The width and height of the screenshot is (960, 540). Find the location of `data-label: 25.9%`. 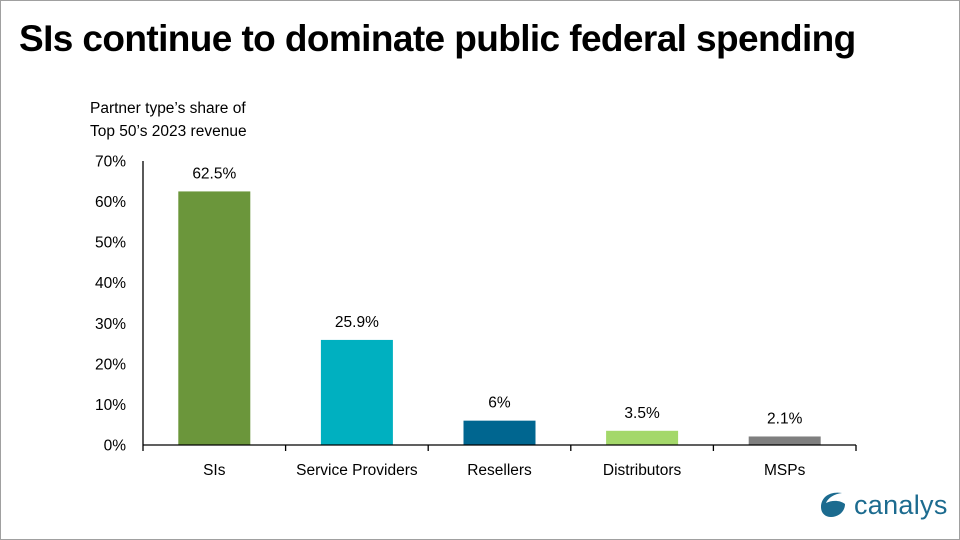

data-label: 25.9% is located at coordinates (357, 322).